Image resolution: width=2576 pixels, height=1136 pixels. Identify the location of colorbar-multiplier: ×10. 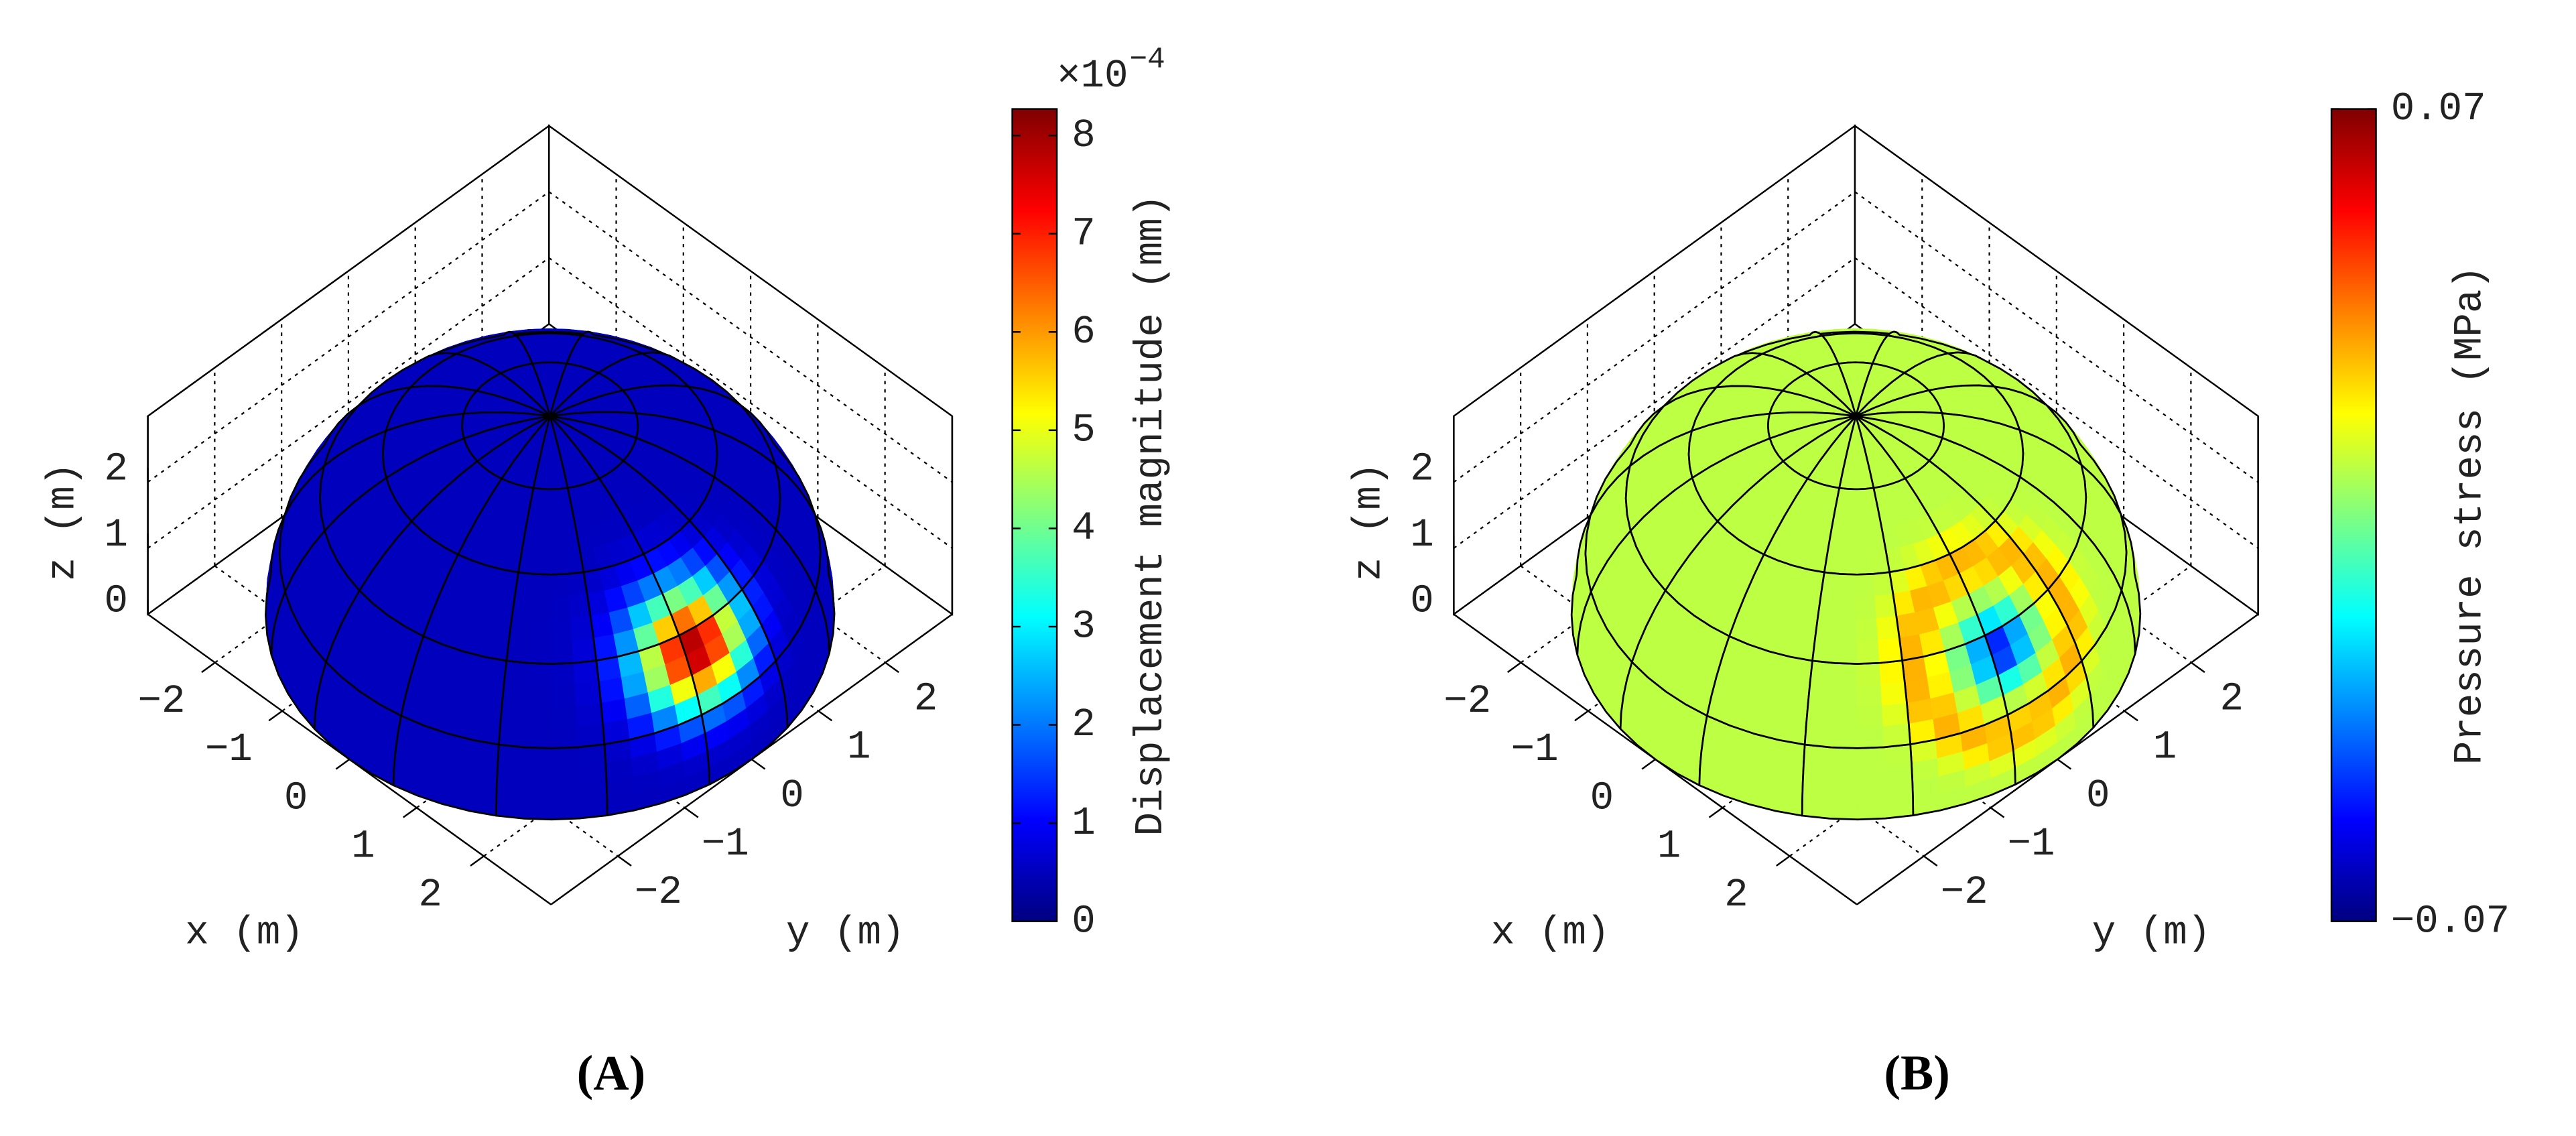
(1092, 76).